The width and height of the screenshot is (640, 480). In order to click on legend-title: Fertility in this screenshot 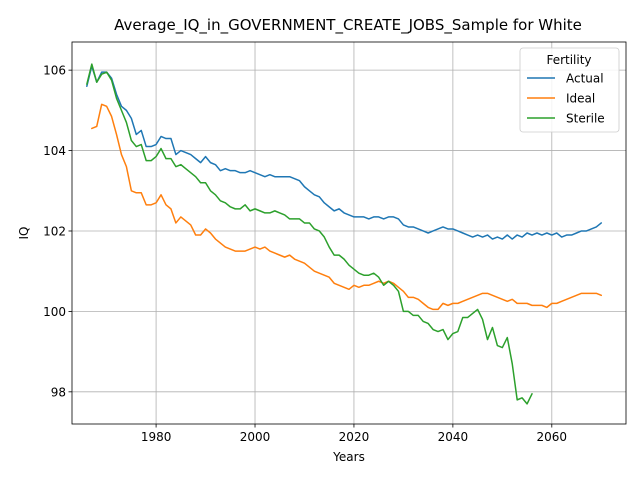, I will do `click(568, 60)`.